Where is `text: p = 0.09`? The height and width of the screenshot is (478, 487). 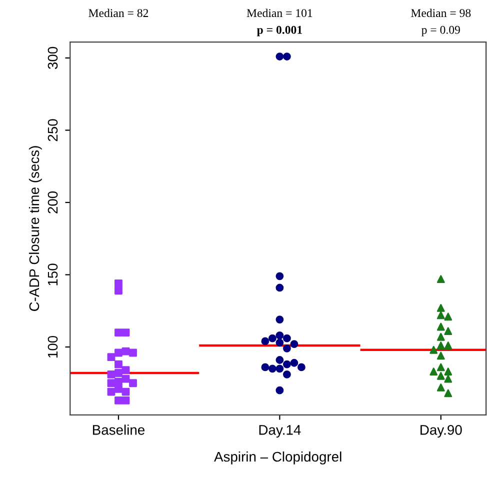
text: p = 0.09 is located at coordinates (441, 31).